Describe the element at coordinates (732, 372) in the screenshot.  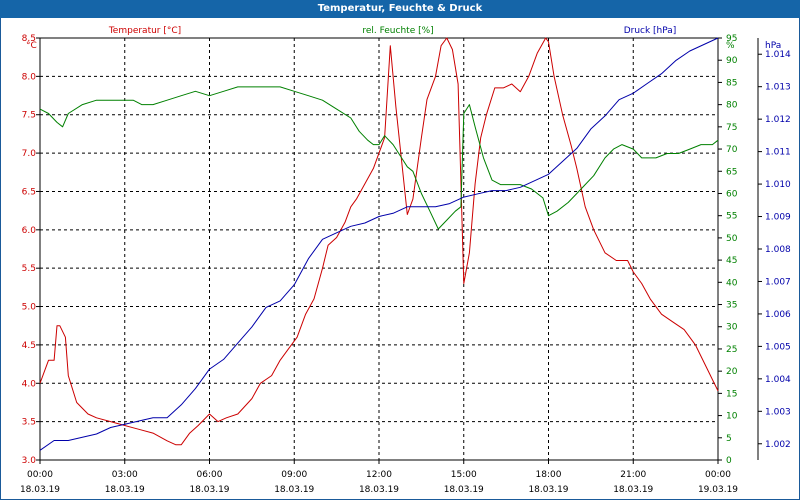
I see `humidity-tick-label: 20` at that location.